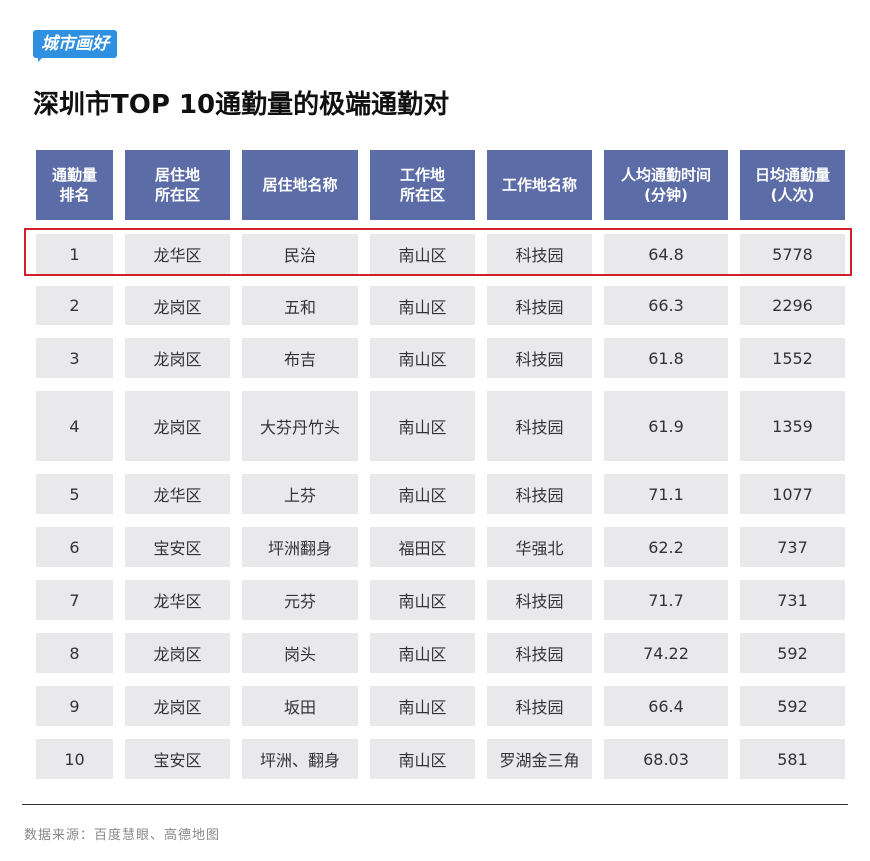  I want to click on rule, so click(435, 804).